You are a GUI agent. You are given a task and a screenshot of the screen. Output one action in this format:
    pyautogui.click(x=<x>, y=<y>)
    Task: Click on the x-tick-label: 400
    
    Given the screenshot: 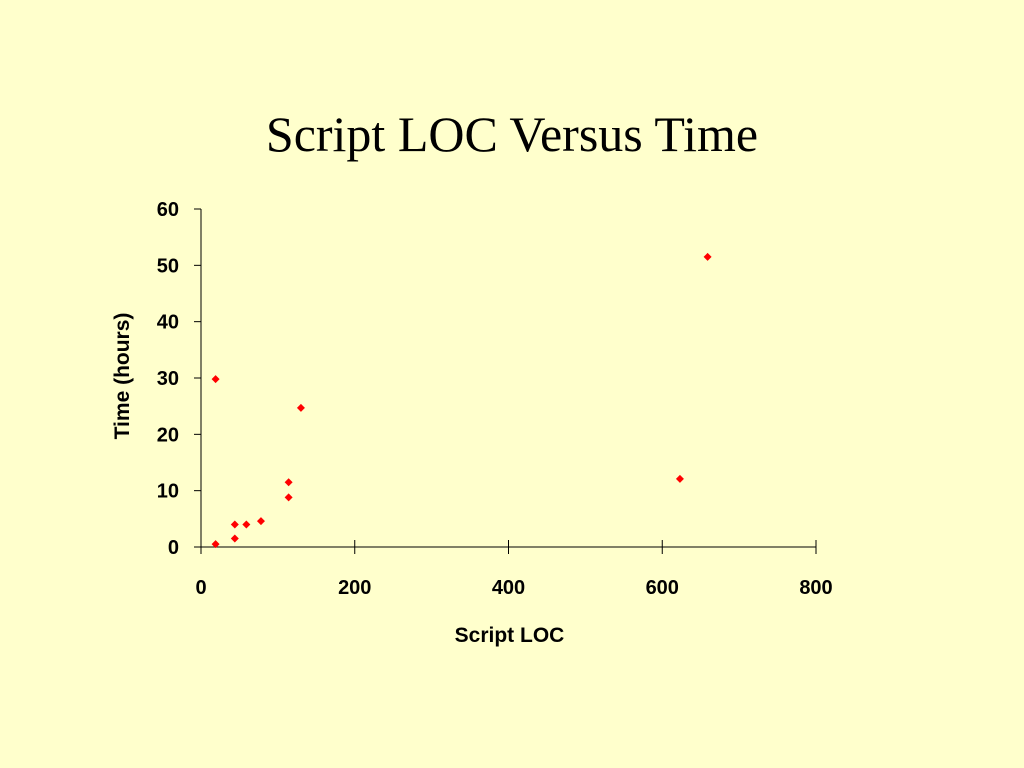 What is the action you would take?
    pyautogui.click(x=508, y=588)
    